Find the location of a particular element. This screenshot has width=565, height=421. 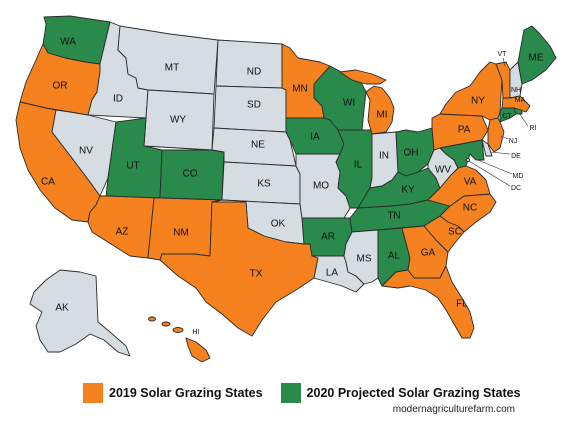

label-fl: FL is located at coordinates (462, 304).